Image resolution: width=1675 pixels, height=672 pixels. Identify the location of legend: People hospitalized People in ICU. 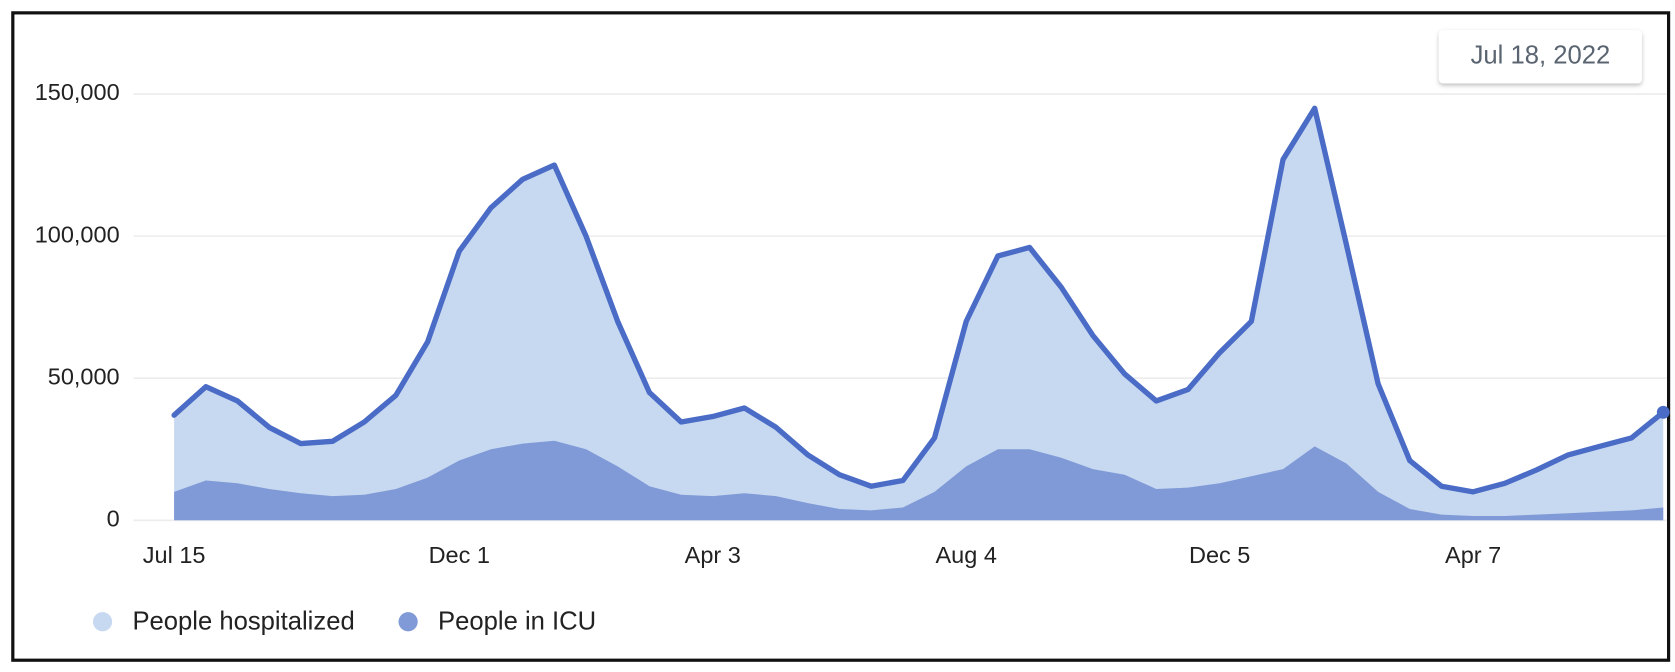
(344, 622).